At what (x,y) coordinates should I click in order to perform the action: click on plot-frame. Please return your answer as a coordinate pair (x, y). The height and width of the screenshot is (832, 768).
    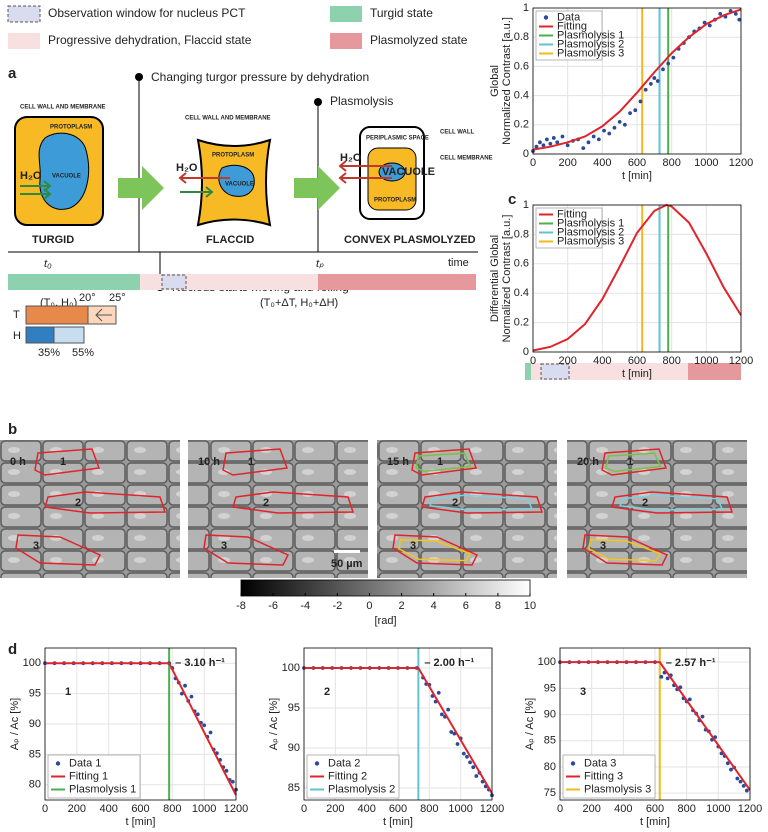
    Looking at the image, I should click on (140, 724).